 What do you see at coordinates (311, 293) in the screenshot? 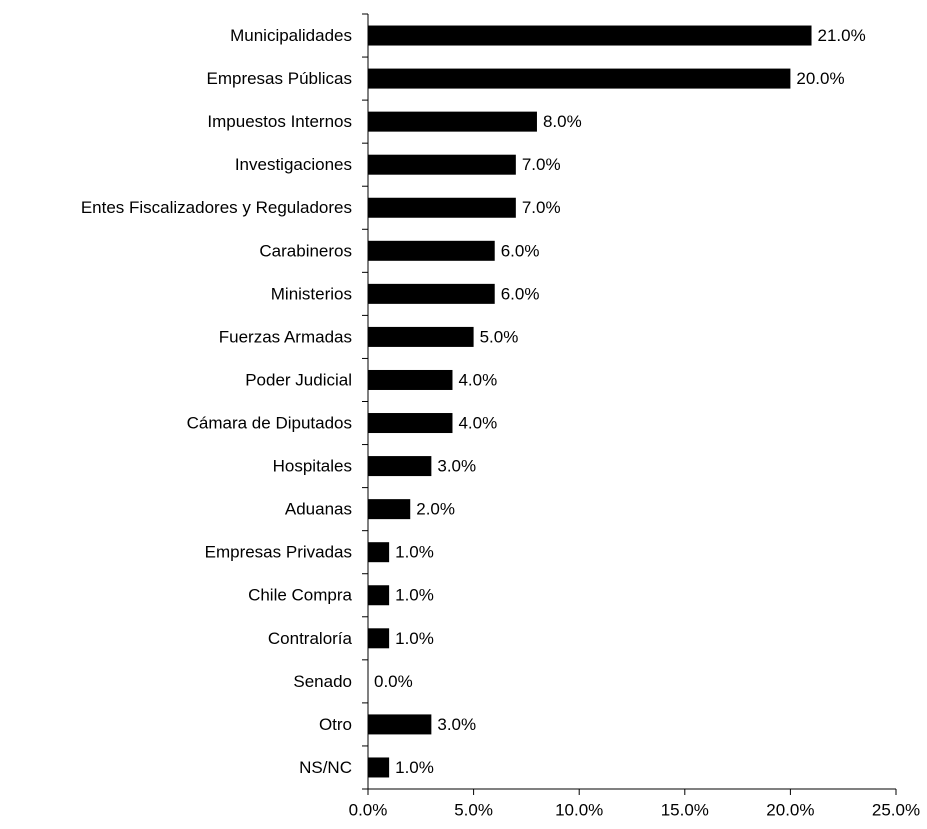
I see `y-tick-label: Ministerios` at bounding box center [311, 293].